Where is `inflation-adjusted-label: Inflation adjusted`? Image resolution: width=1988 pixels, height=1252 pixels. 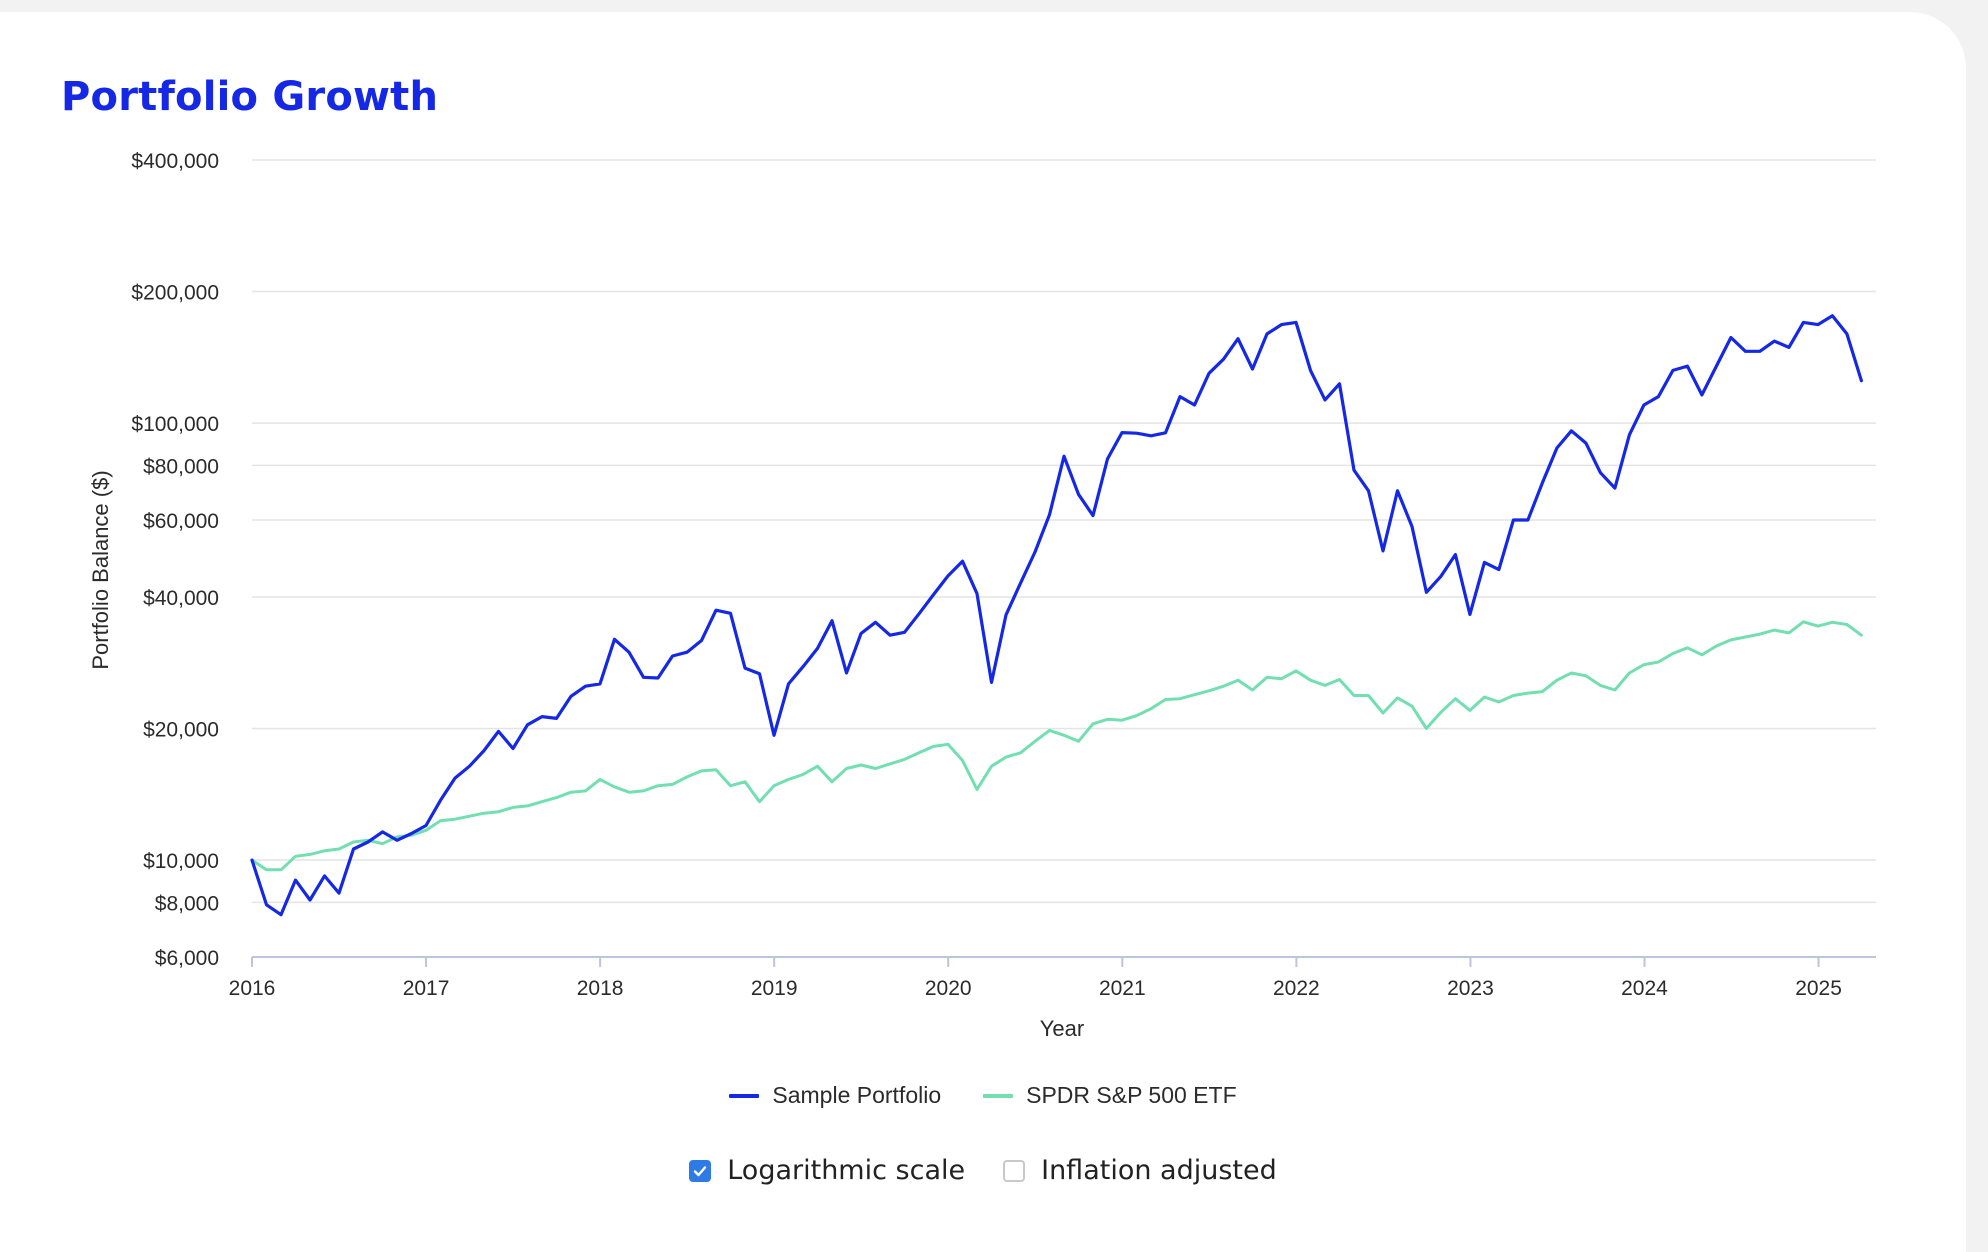
inflation-adjusted-label: Inflation adjusted is located at coordinates (1159, 1170).